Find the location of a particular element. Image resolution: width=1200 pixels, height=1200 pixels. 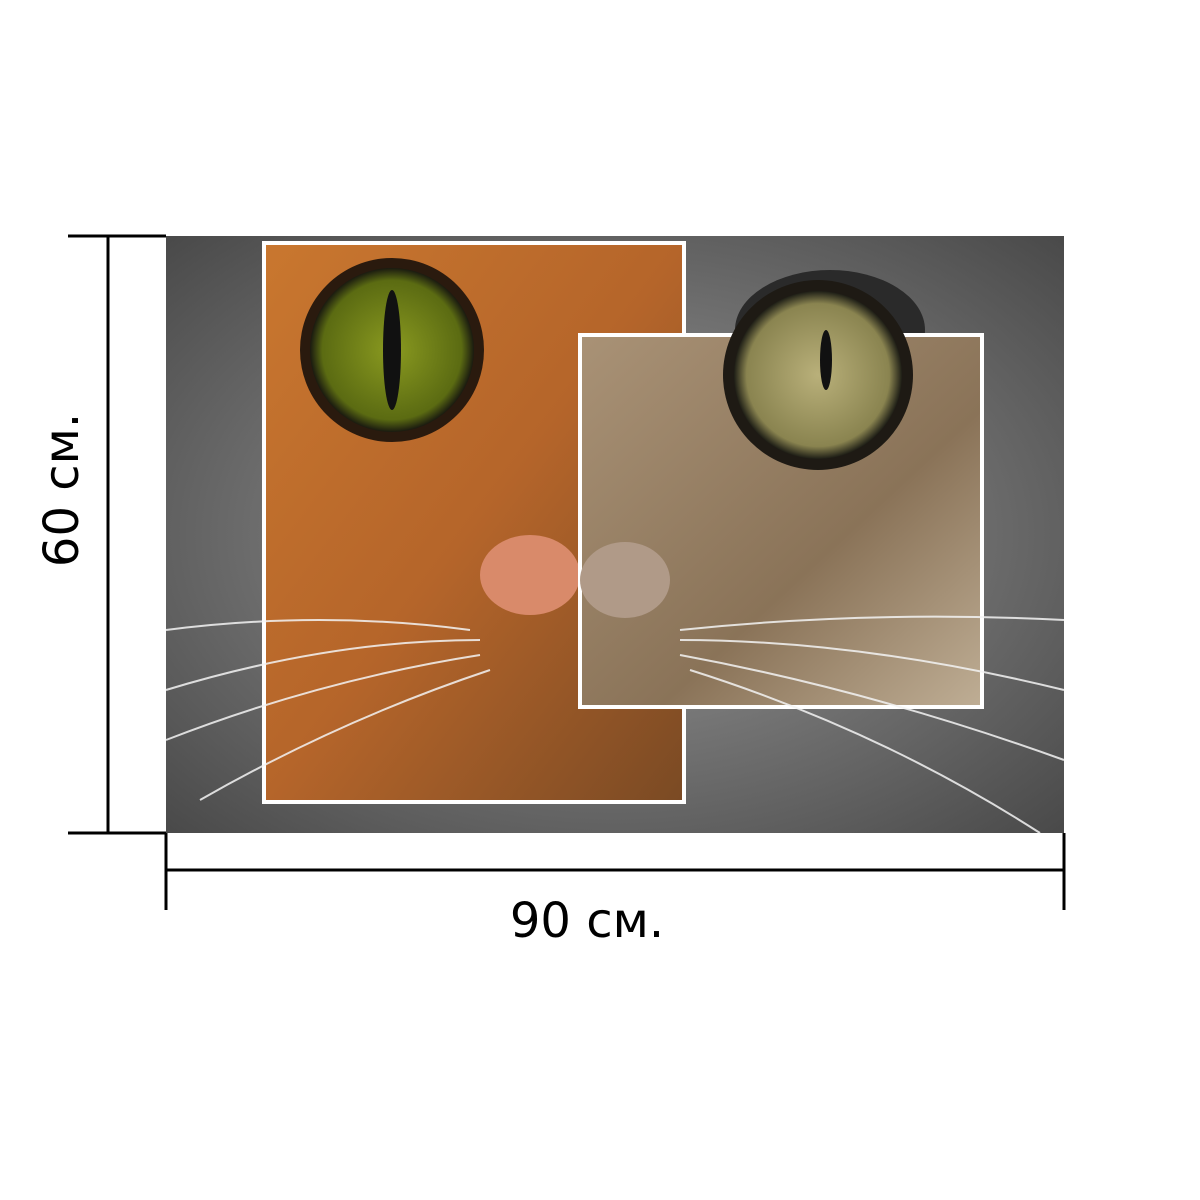

left-pupil is located at coordinates (392, 350).